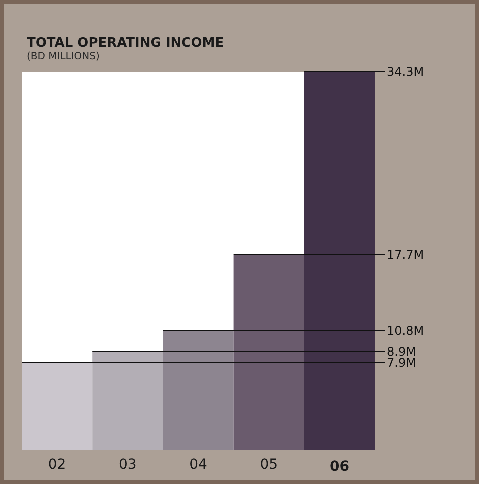 The image size is (479, 484). What do you see at coordinates (57, 465) in the screenshot?
I see `x-tick-label: 02` at bounding box center [57, 465].